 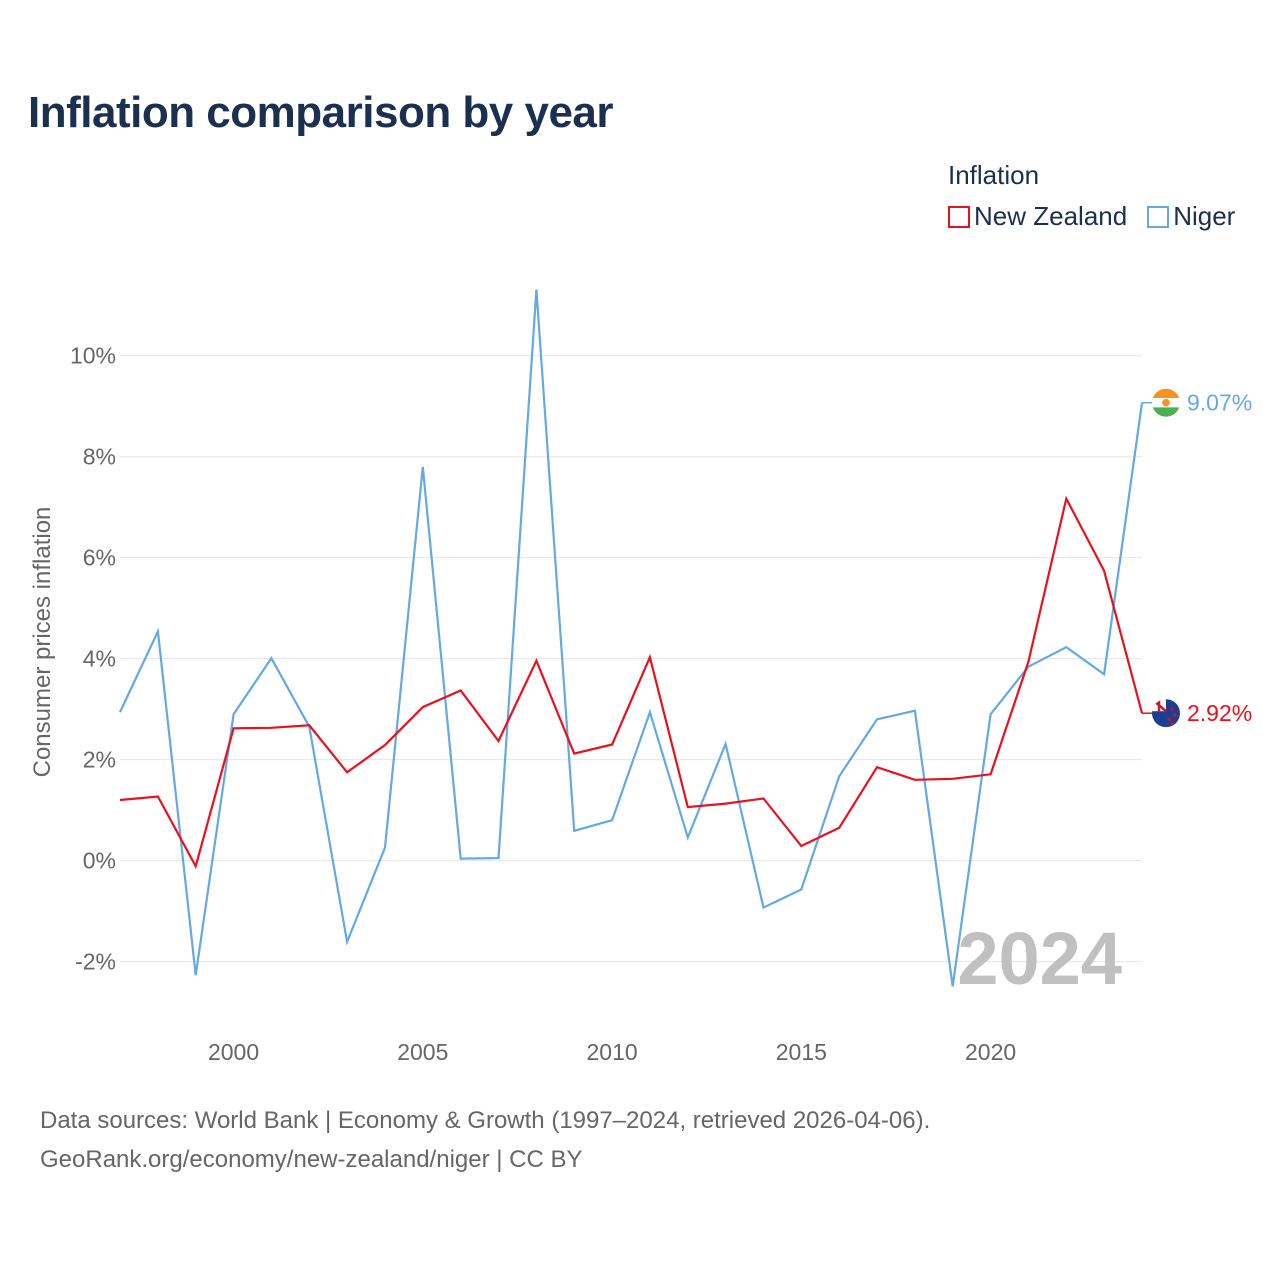 I want to click on end-label-niger: 9.07%, so click(x=1219, y=403).